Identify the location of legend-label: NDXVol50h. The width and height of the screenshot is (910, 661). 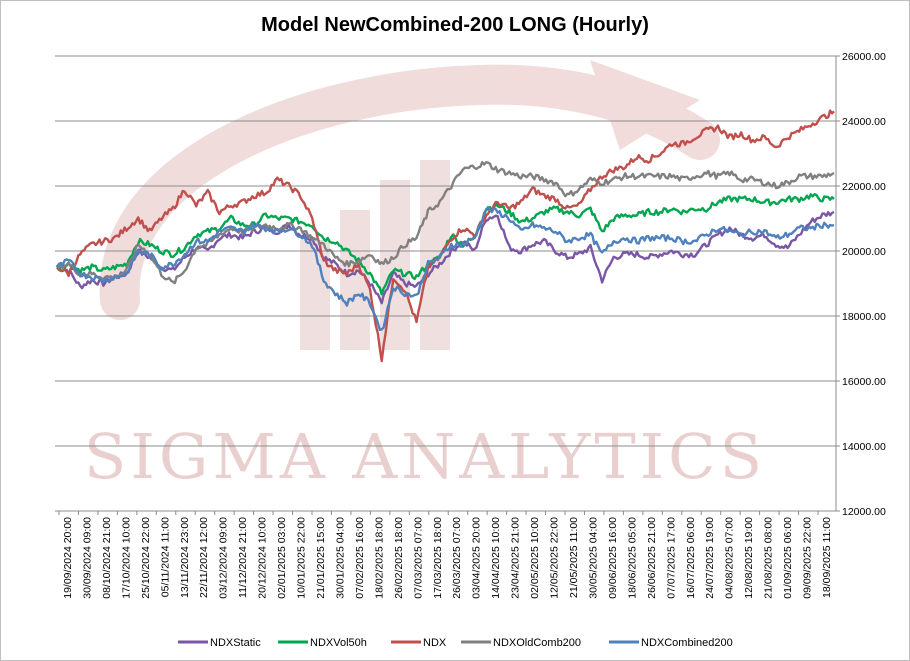
(338, 643).